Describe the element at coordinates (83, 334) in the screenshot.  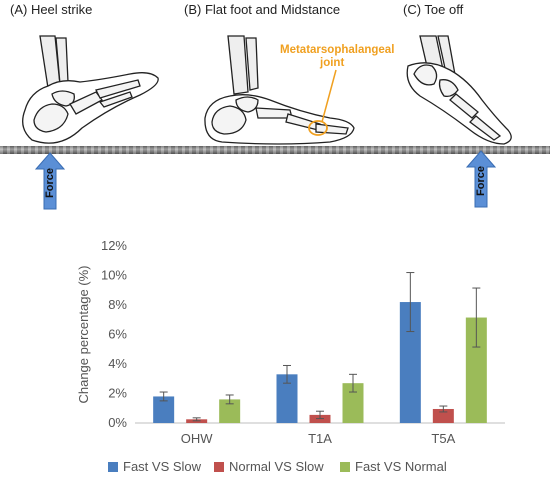
I see `y-axis-title: Change percentage (%)` at that location.